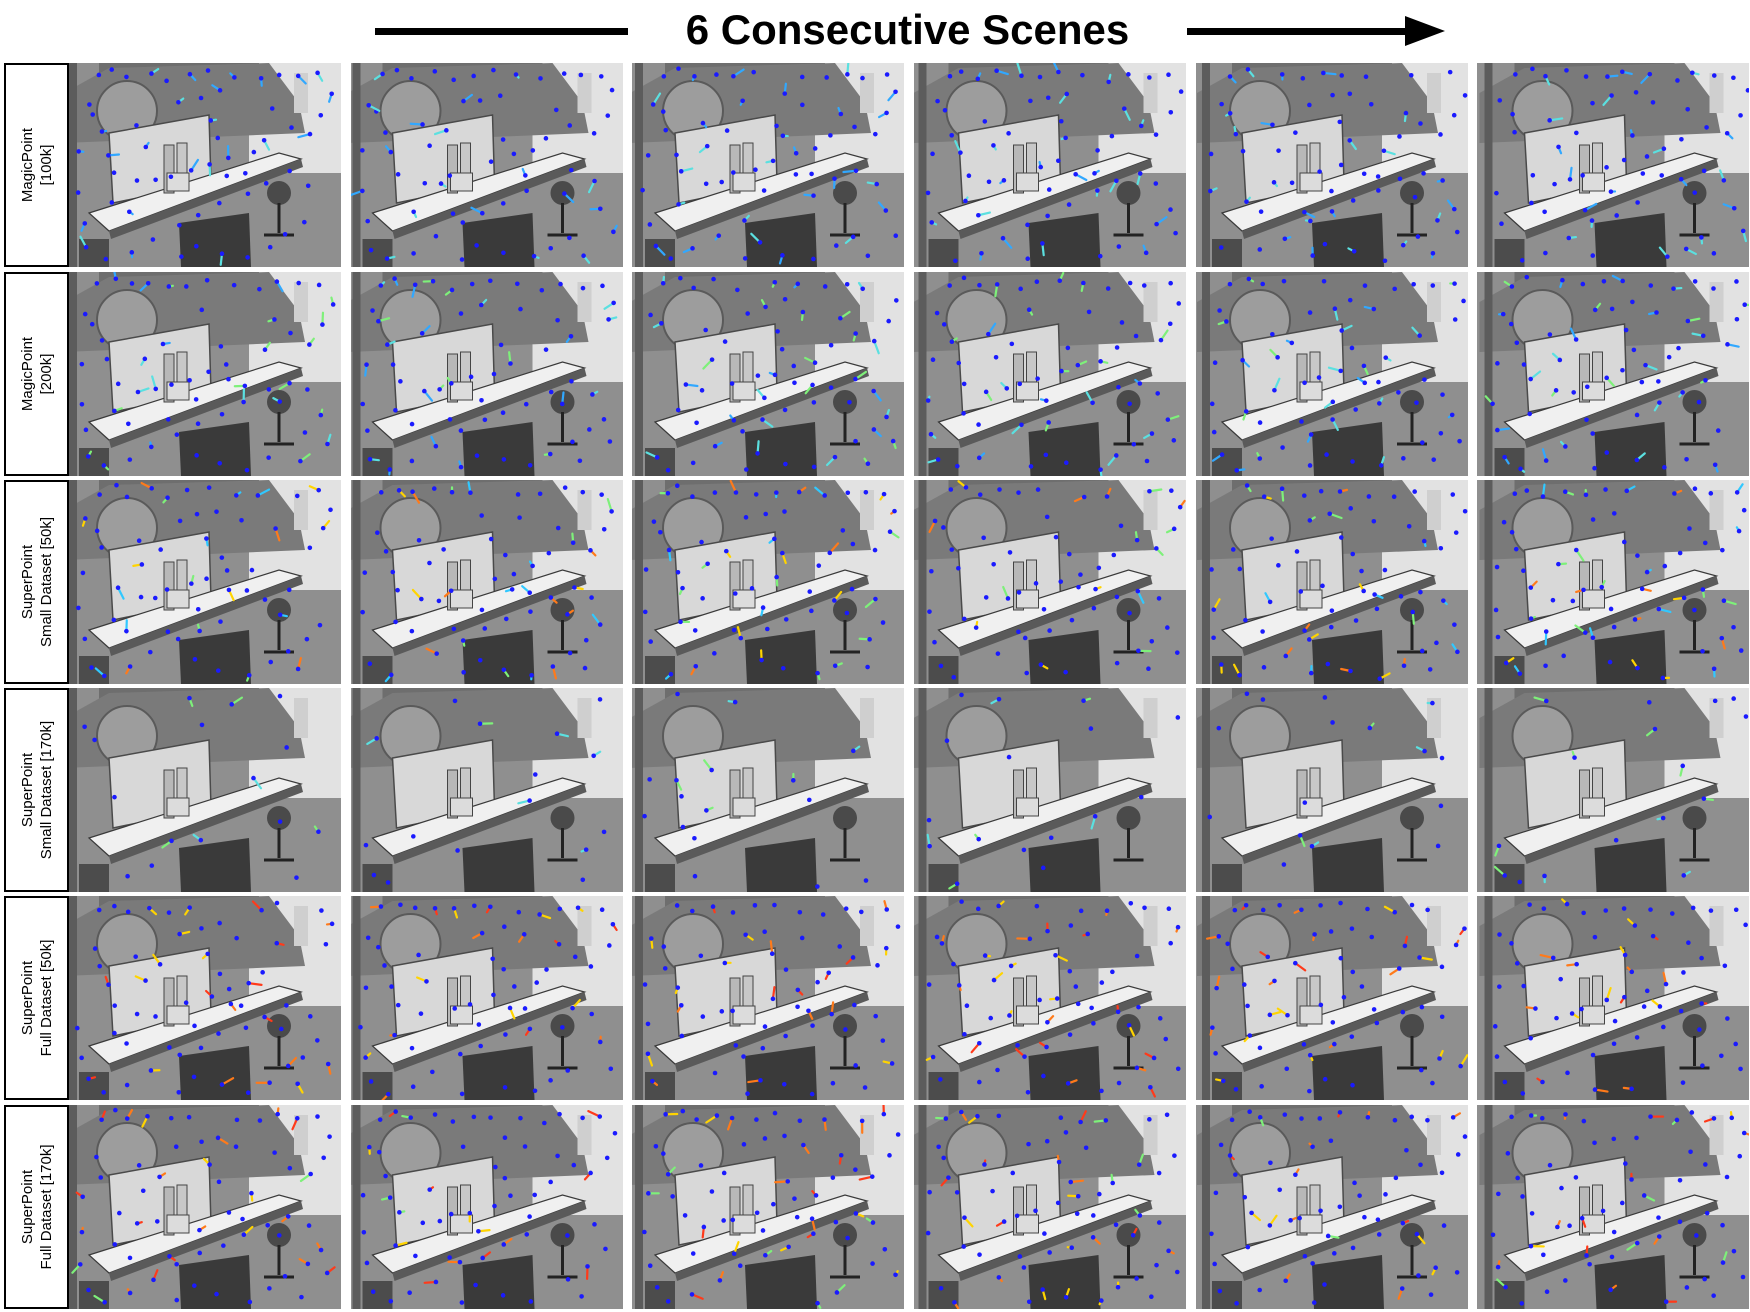 The height and width of the screenshot is (1312, 1750). Describe the element at coordinates (501, 31) in the screenshot. I see `left-arrow-shaft` at that location.